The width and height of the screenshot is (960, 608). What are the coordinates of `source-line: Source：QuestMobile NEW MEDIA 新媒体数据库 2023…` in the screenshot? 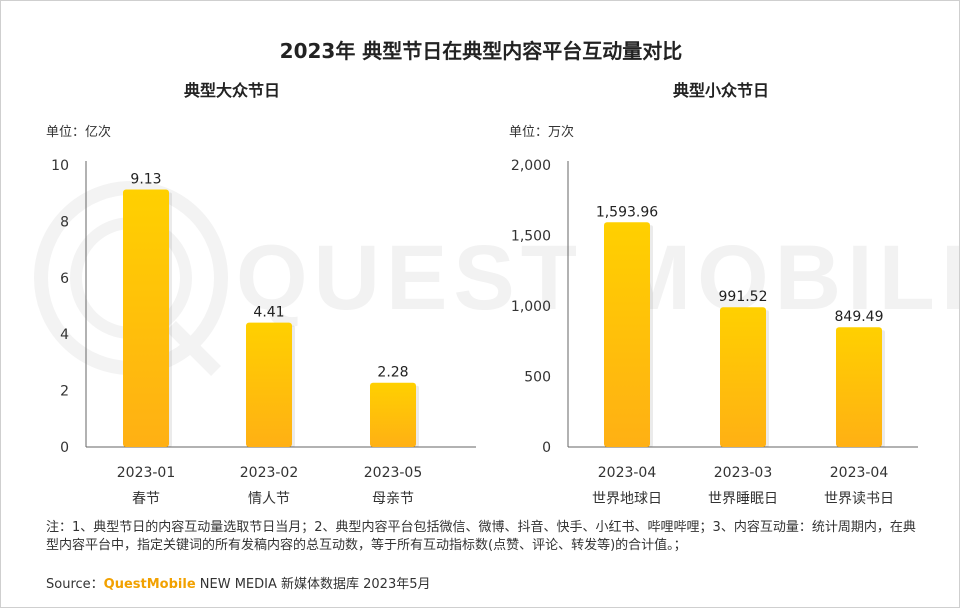 It's located at (238, 582).